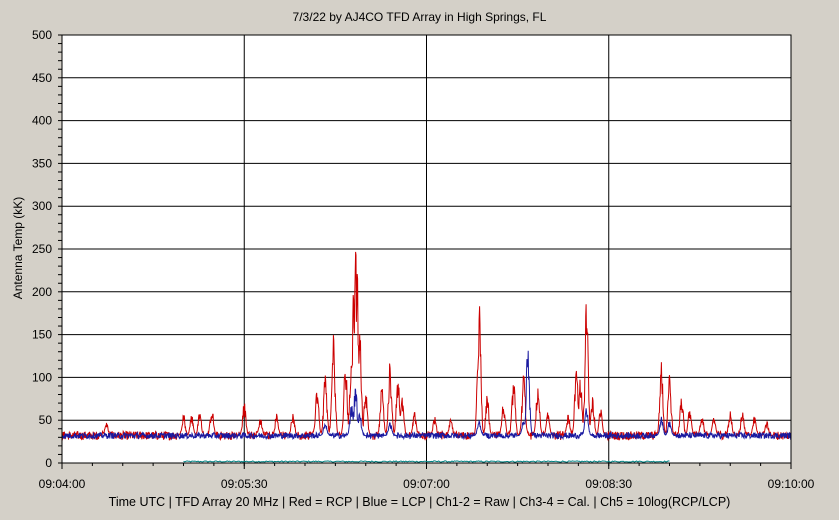  I want to click on y-tick-label: 350, so click(42, 163).